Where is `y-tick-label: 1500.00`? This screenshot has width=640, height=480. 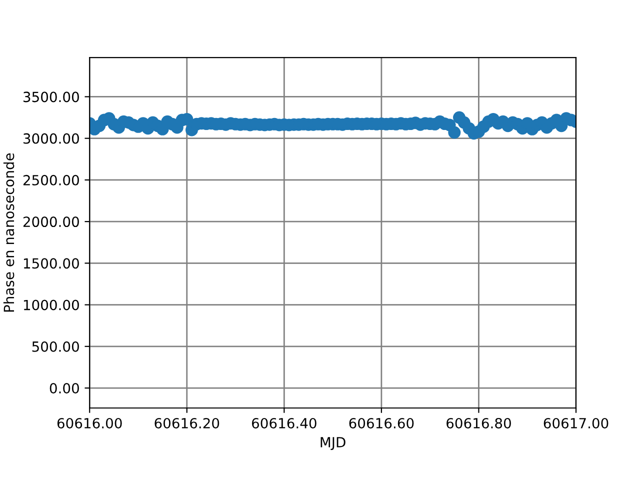
y-tick-label: 1500.00 is located at coordinates (51, 263).